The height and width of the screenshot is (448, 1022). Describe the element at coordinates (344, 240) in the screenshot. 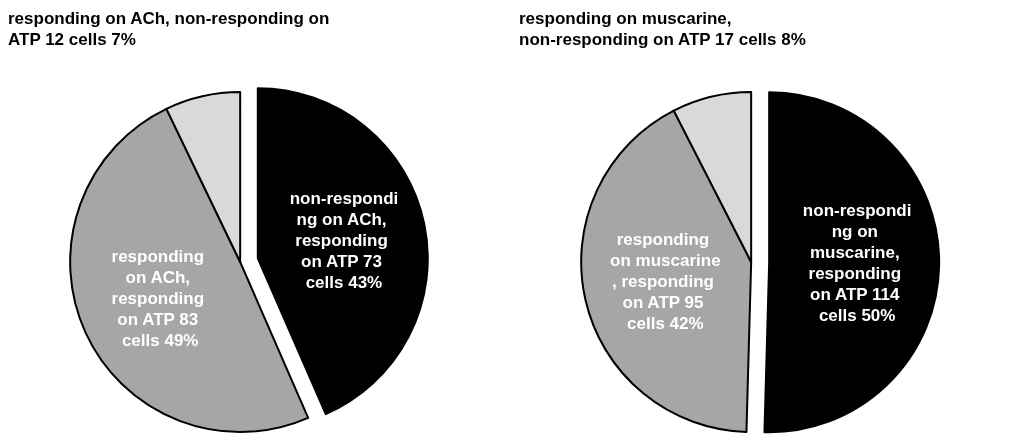

I see `slice-label: non-responding on ACh, responding on ATP 73 cells 43%` at that location.